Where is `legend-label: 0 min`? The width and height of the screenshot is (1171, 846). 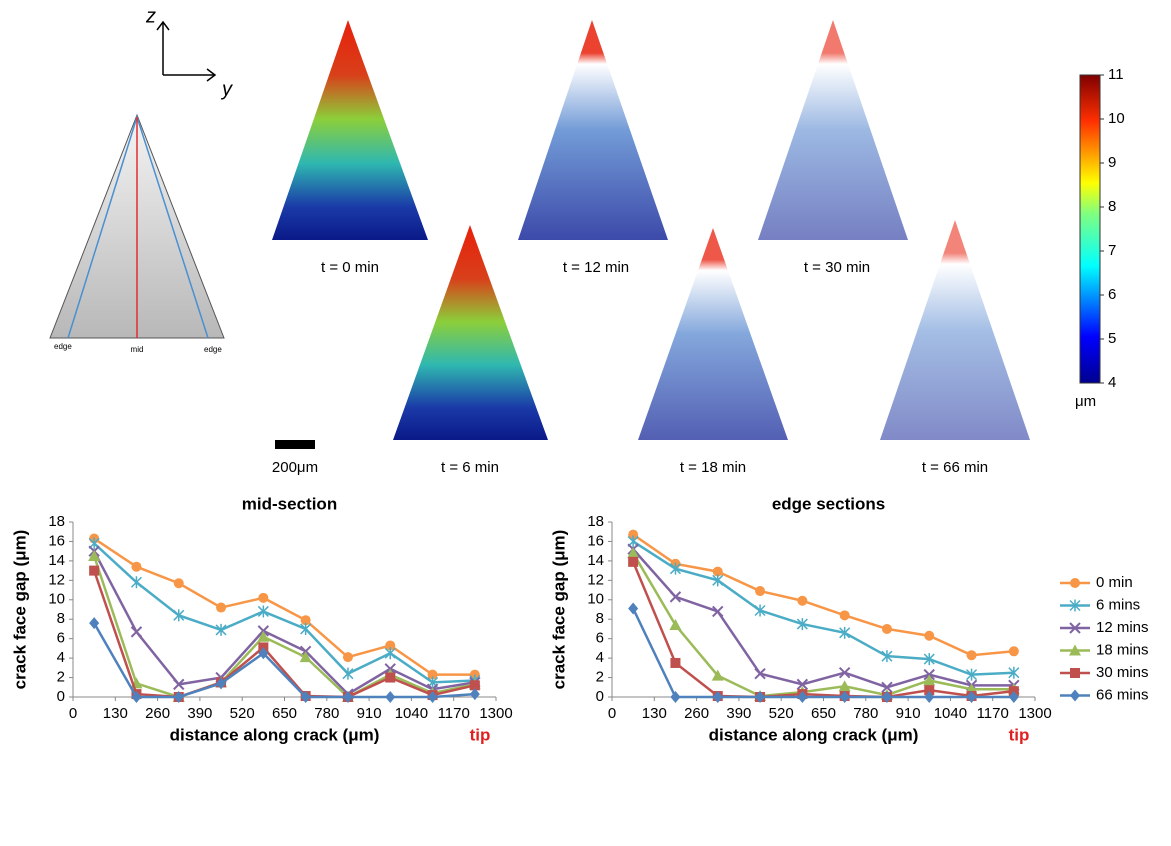
legend-label: 0 min is located at coordinates (1114, 582).